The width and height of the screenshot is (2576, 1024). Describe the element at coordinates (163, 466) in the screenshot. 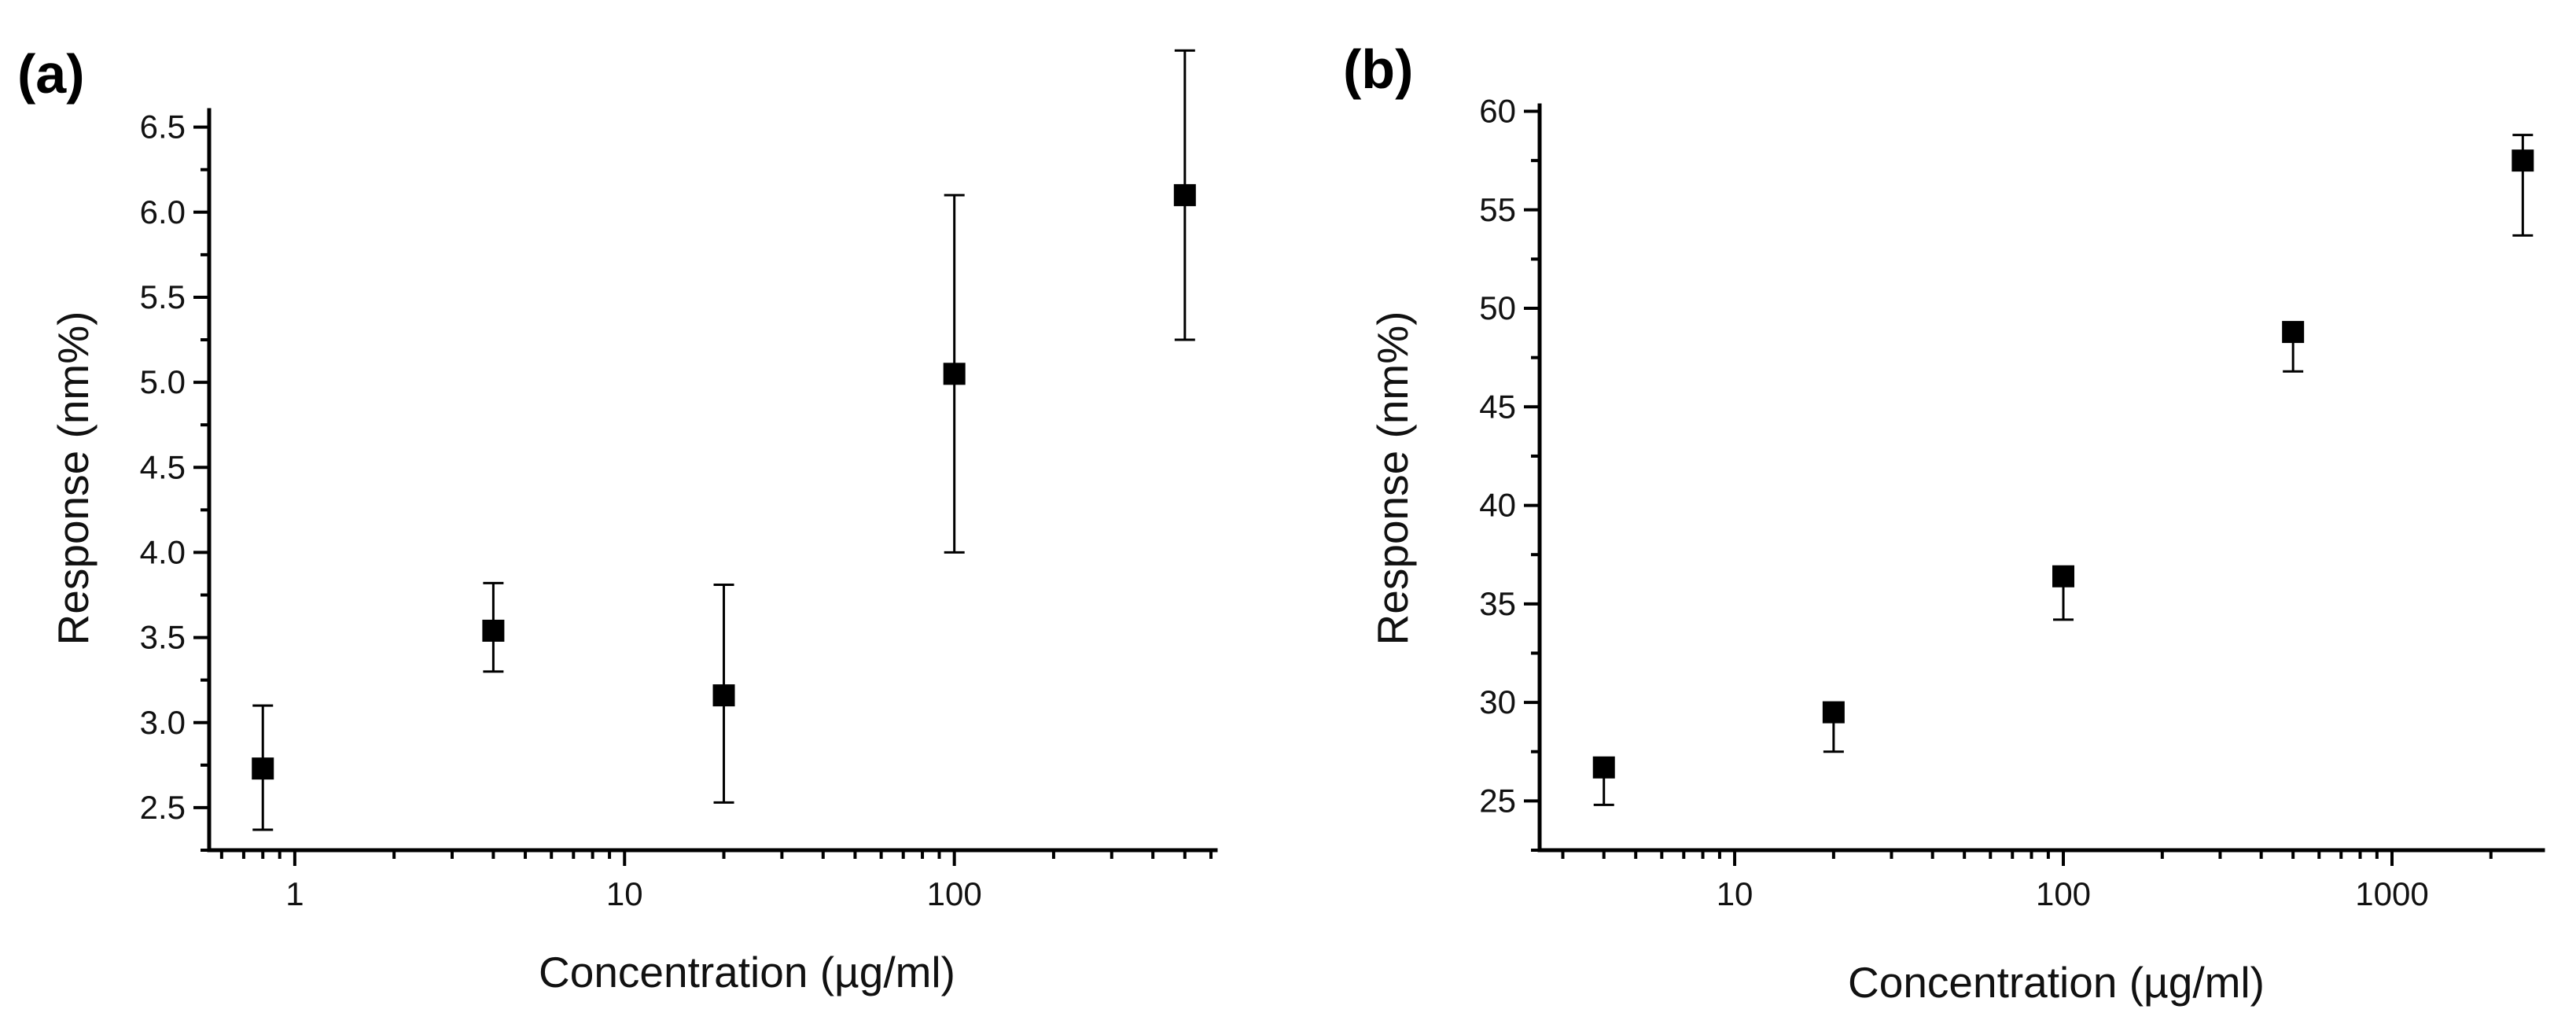

I see `panel-a-y-tick-label: 4.5` at that location.